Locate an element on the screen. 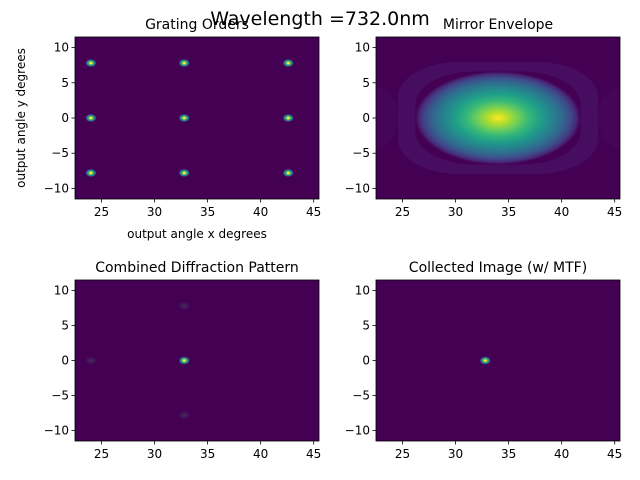 The height and width of the screenshot is (480, 640). y-axis-label: output angle y degrees is located at coordinates (21, 118).